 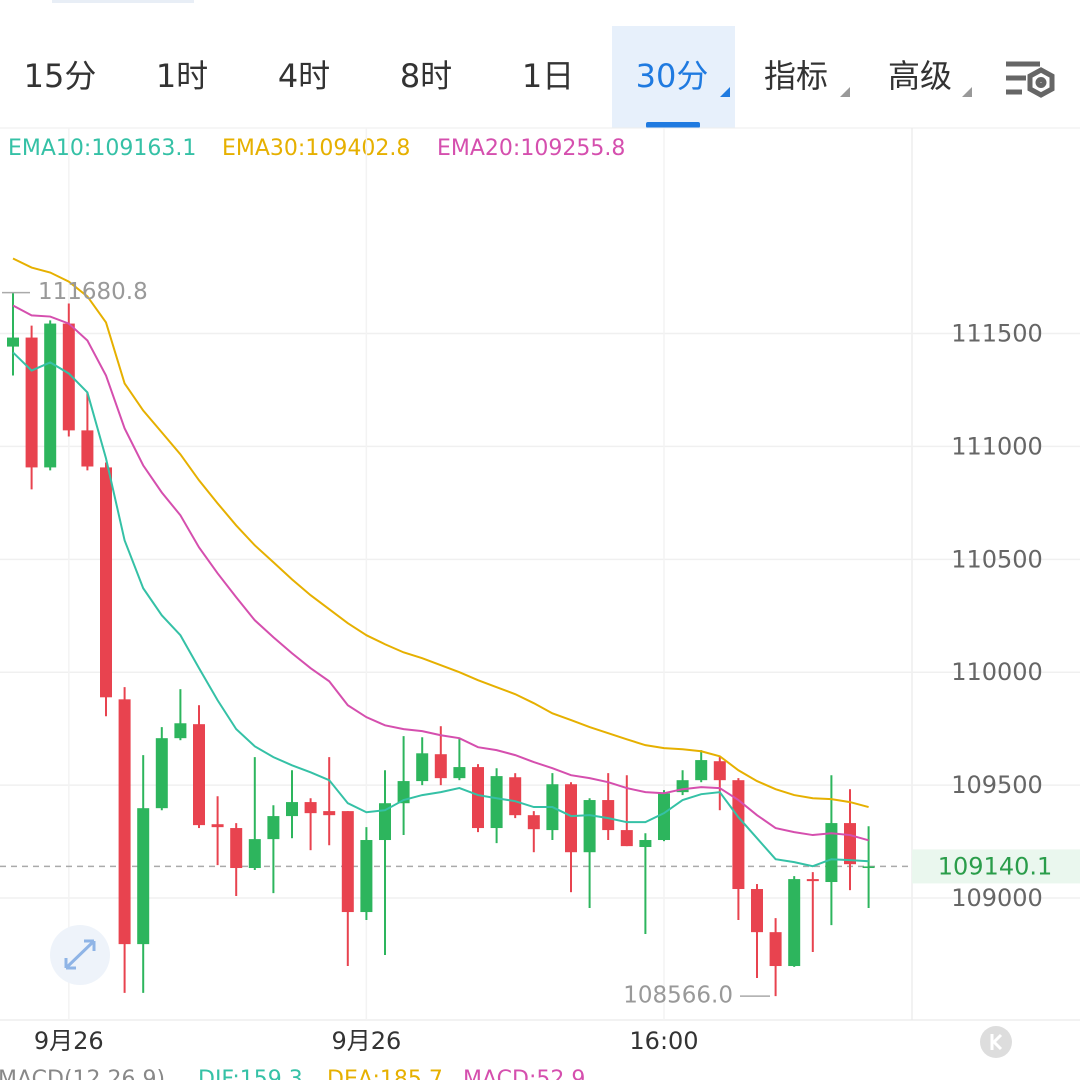 I want to click on icon-dot, so click(x=1041, y=82).